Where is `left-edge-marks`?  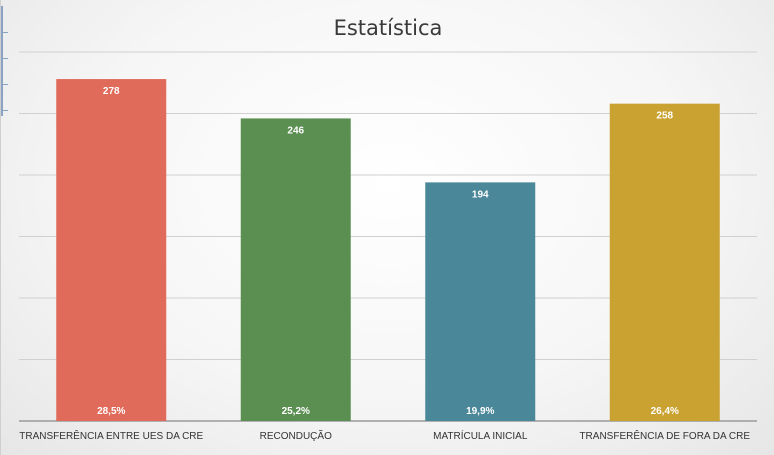 left-edge-marks is located at coordinates (5, 61).